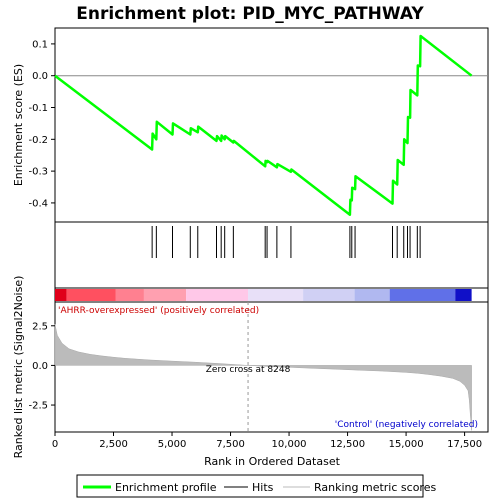 The width and height of the screenshot is (500, 500). I want to click on x-tick-label: 10,000, so click(289, 444).